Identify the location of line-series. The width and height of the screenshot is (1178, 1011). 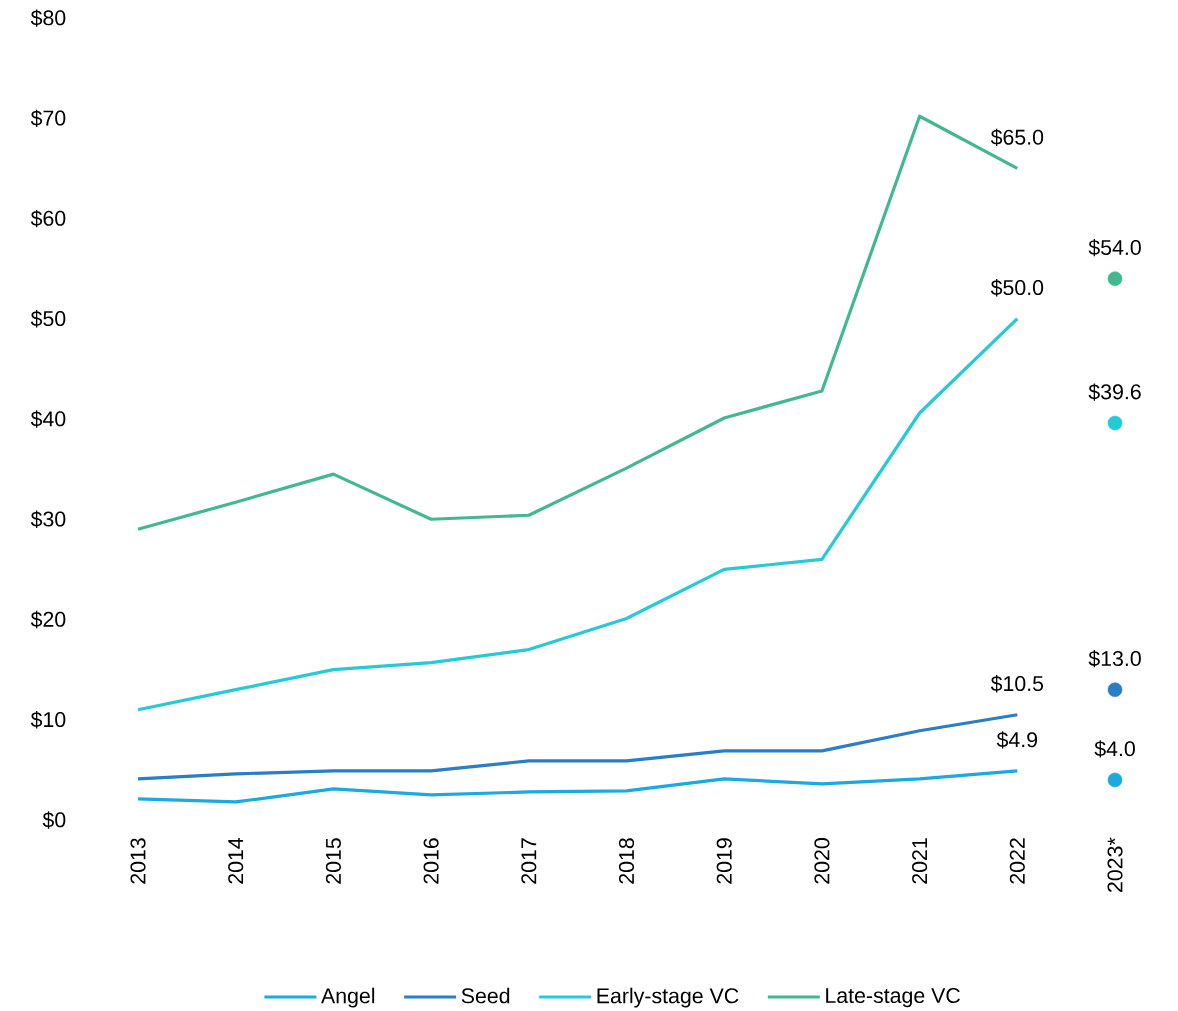
(577, 786).